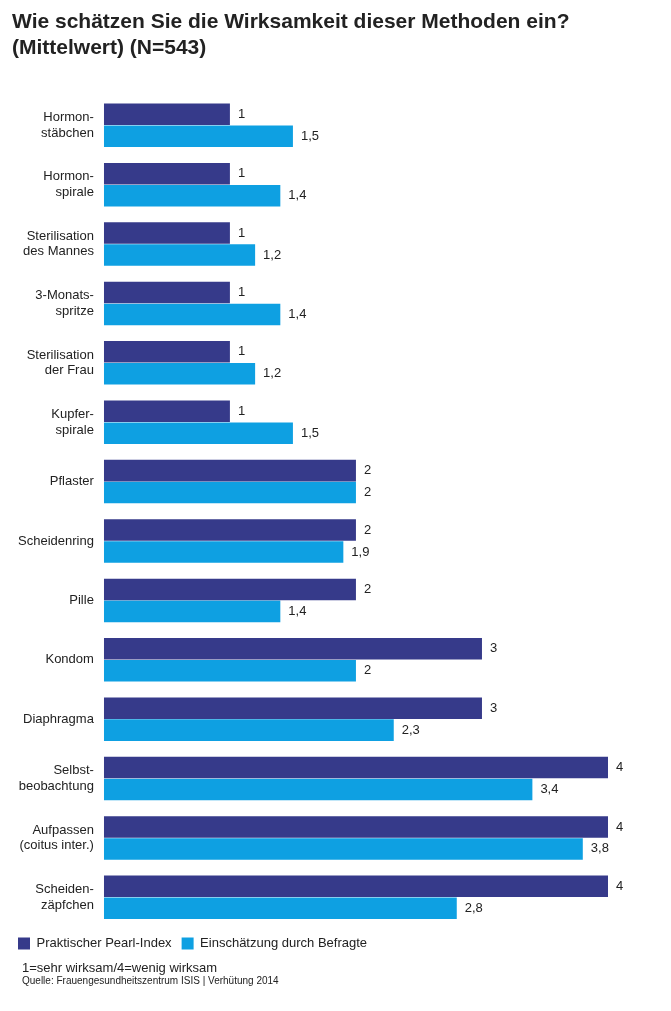  What do you see at coordinates (120, 967) in the screenshot?
I see `text: 1=sehr wirksam/4=wenig wirksam` at bounding box center [120, 967].